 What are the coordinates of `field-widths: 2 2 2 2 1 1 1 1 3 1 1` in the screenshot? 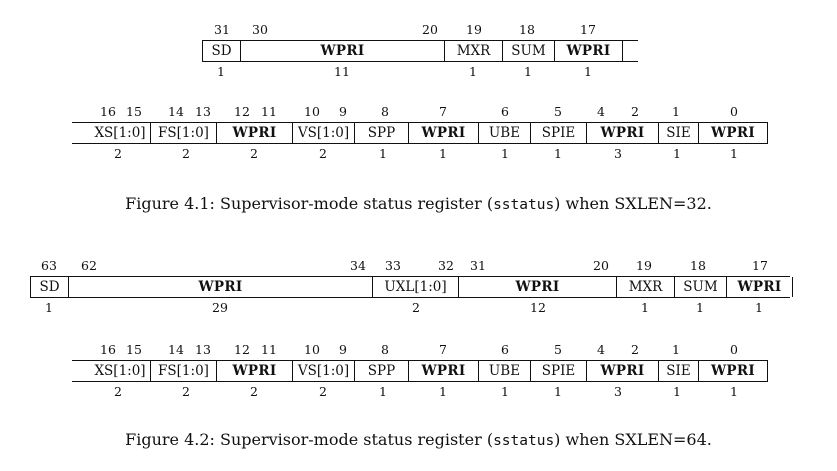 It's located at (420, 392).